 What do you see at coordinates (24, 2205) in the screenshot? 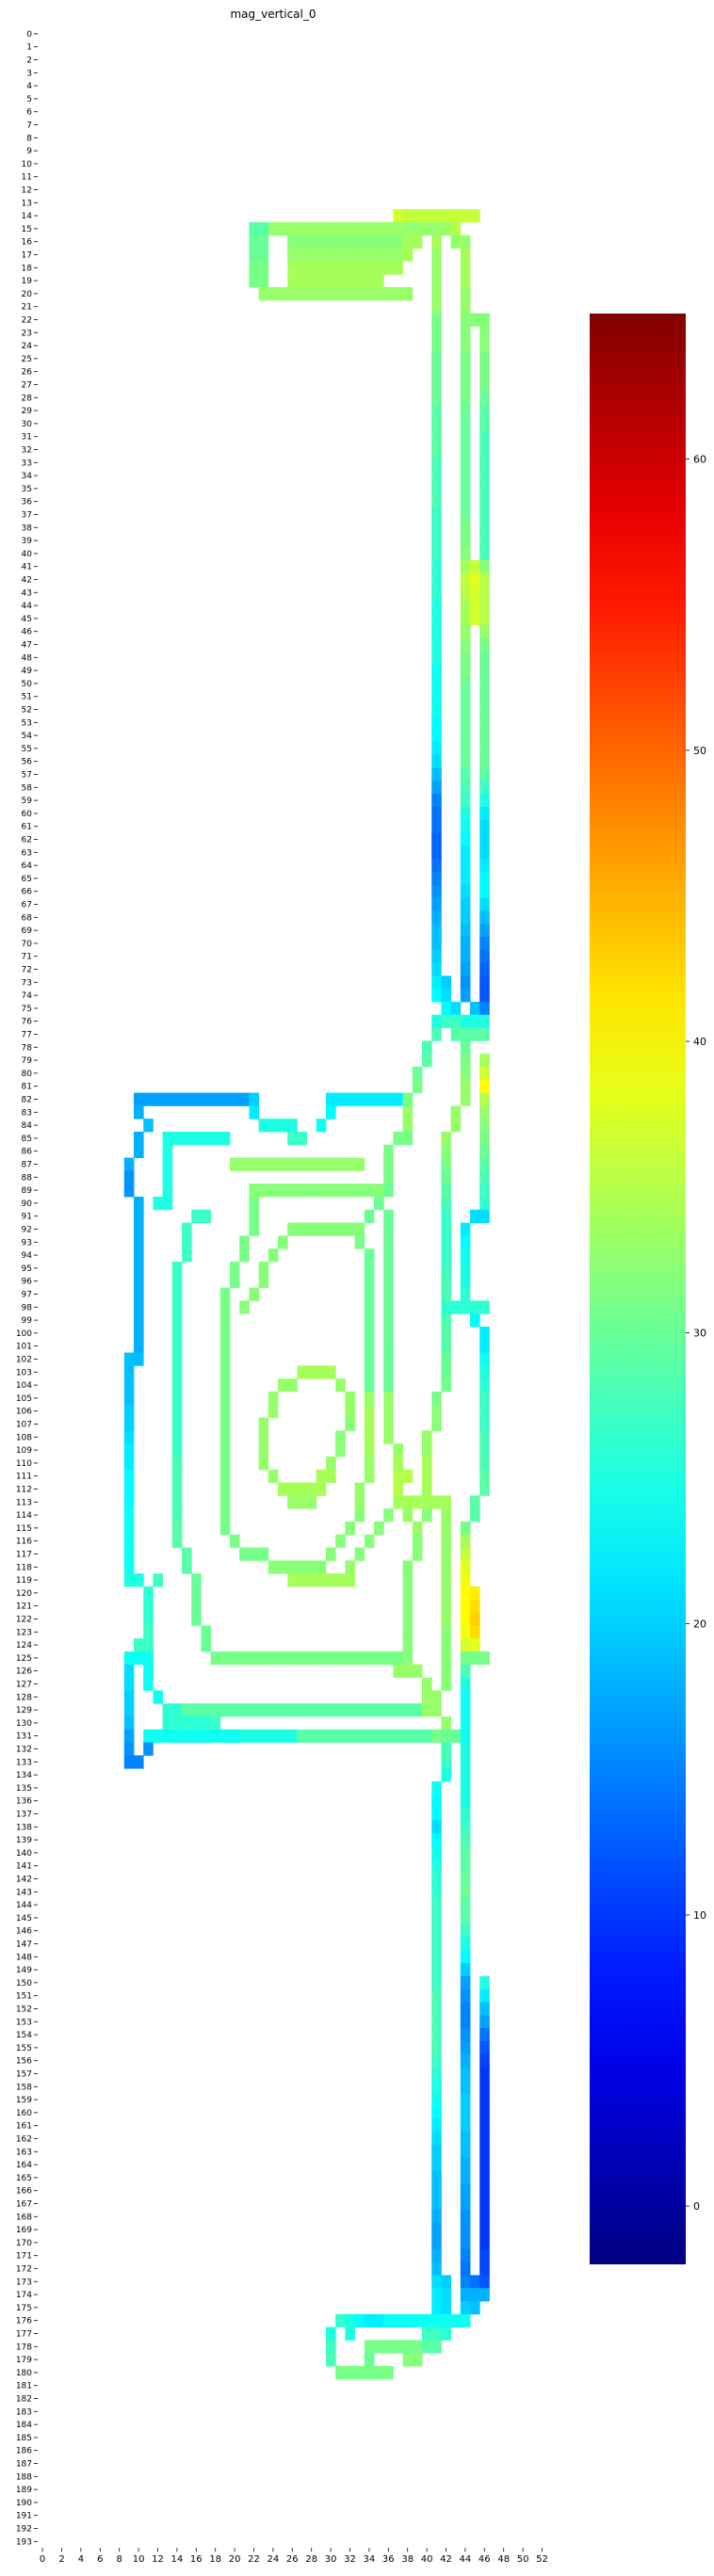
I see `y-tick-label: 167` at bounding box center [24, 2205].